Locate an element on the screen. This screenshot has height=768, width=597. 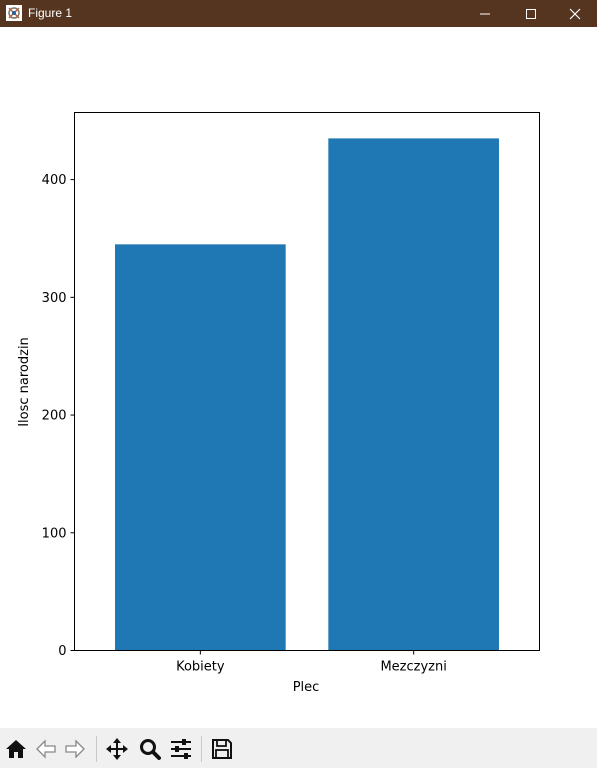
save-button is located at coordinates (222, 749).